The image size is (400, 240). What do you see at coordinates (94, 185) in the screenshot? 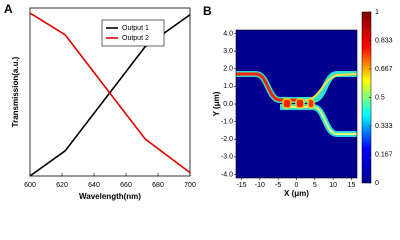
I see `x-tick-label: 640` at bounding box center [94, 185].